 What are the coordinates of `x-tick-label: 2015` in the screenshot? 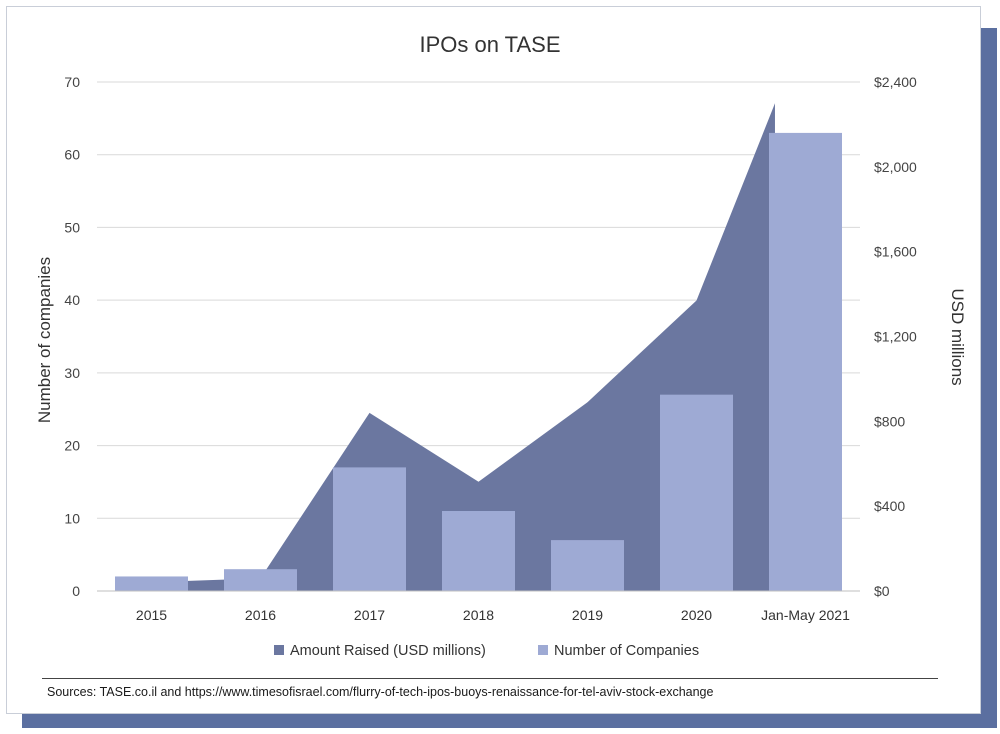 It's located at (151, 615).